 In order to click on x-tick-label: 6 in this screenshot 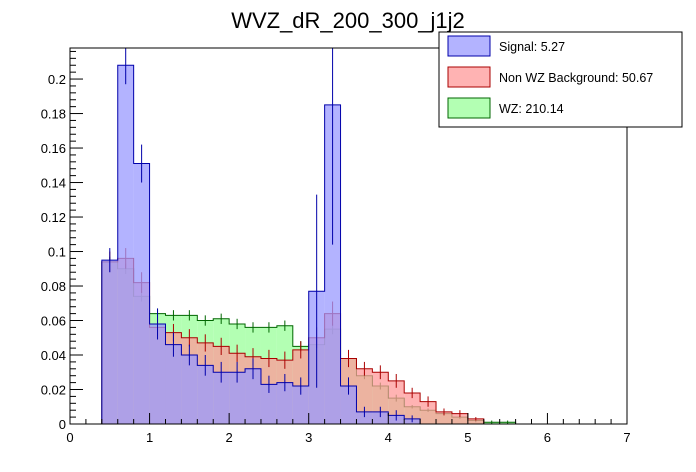, I will do `click(547, 437)`.